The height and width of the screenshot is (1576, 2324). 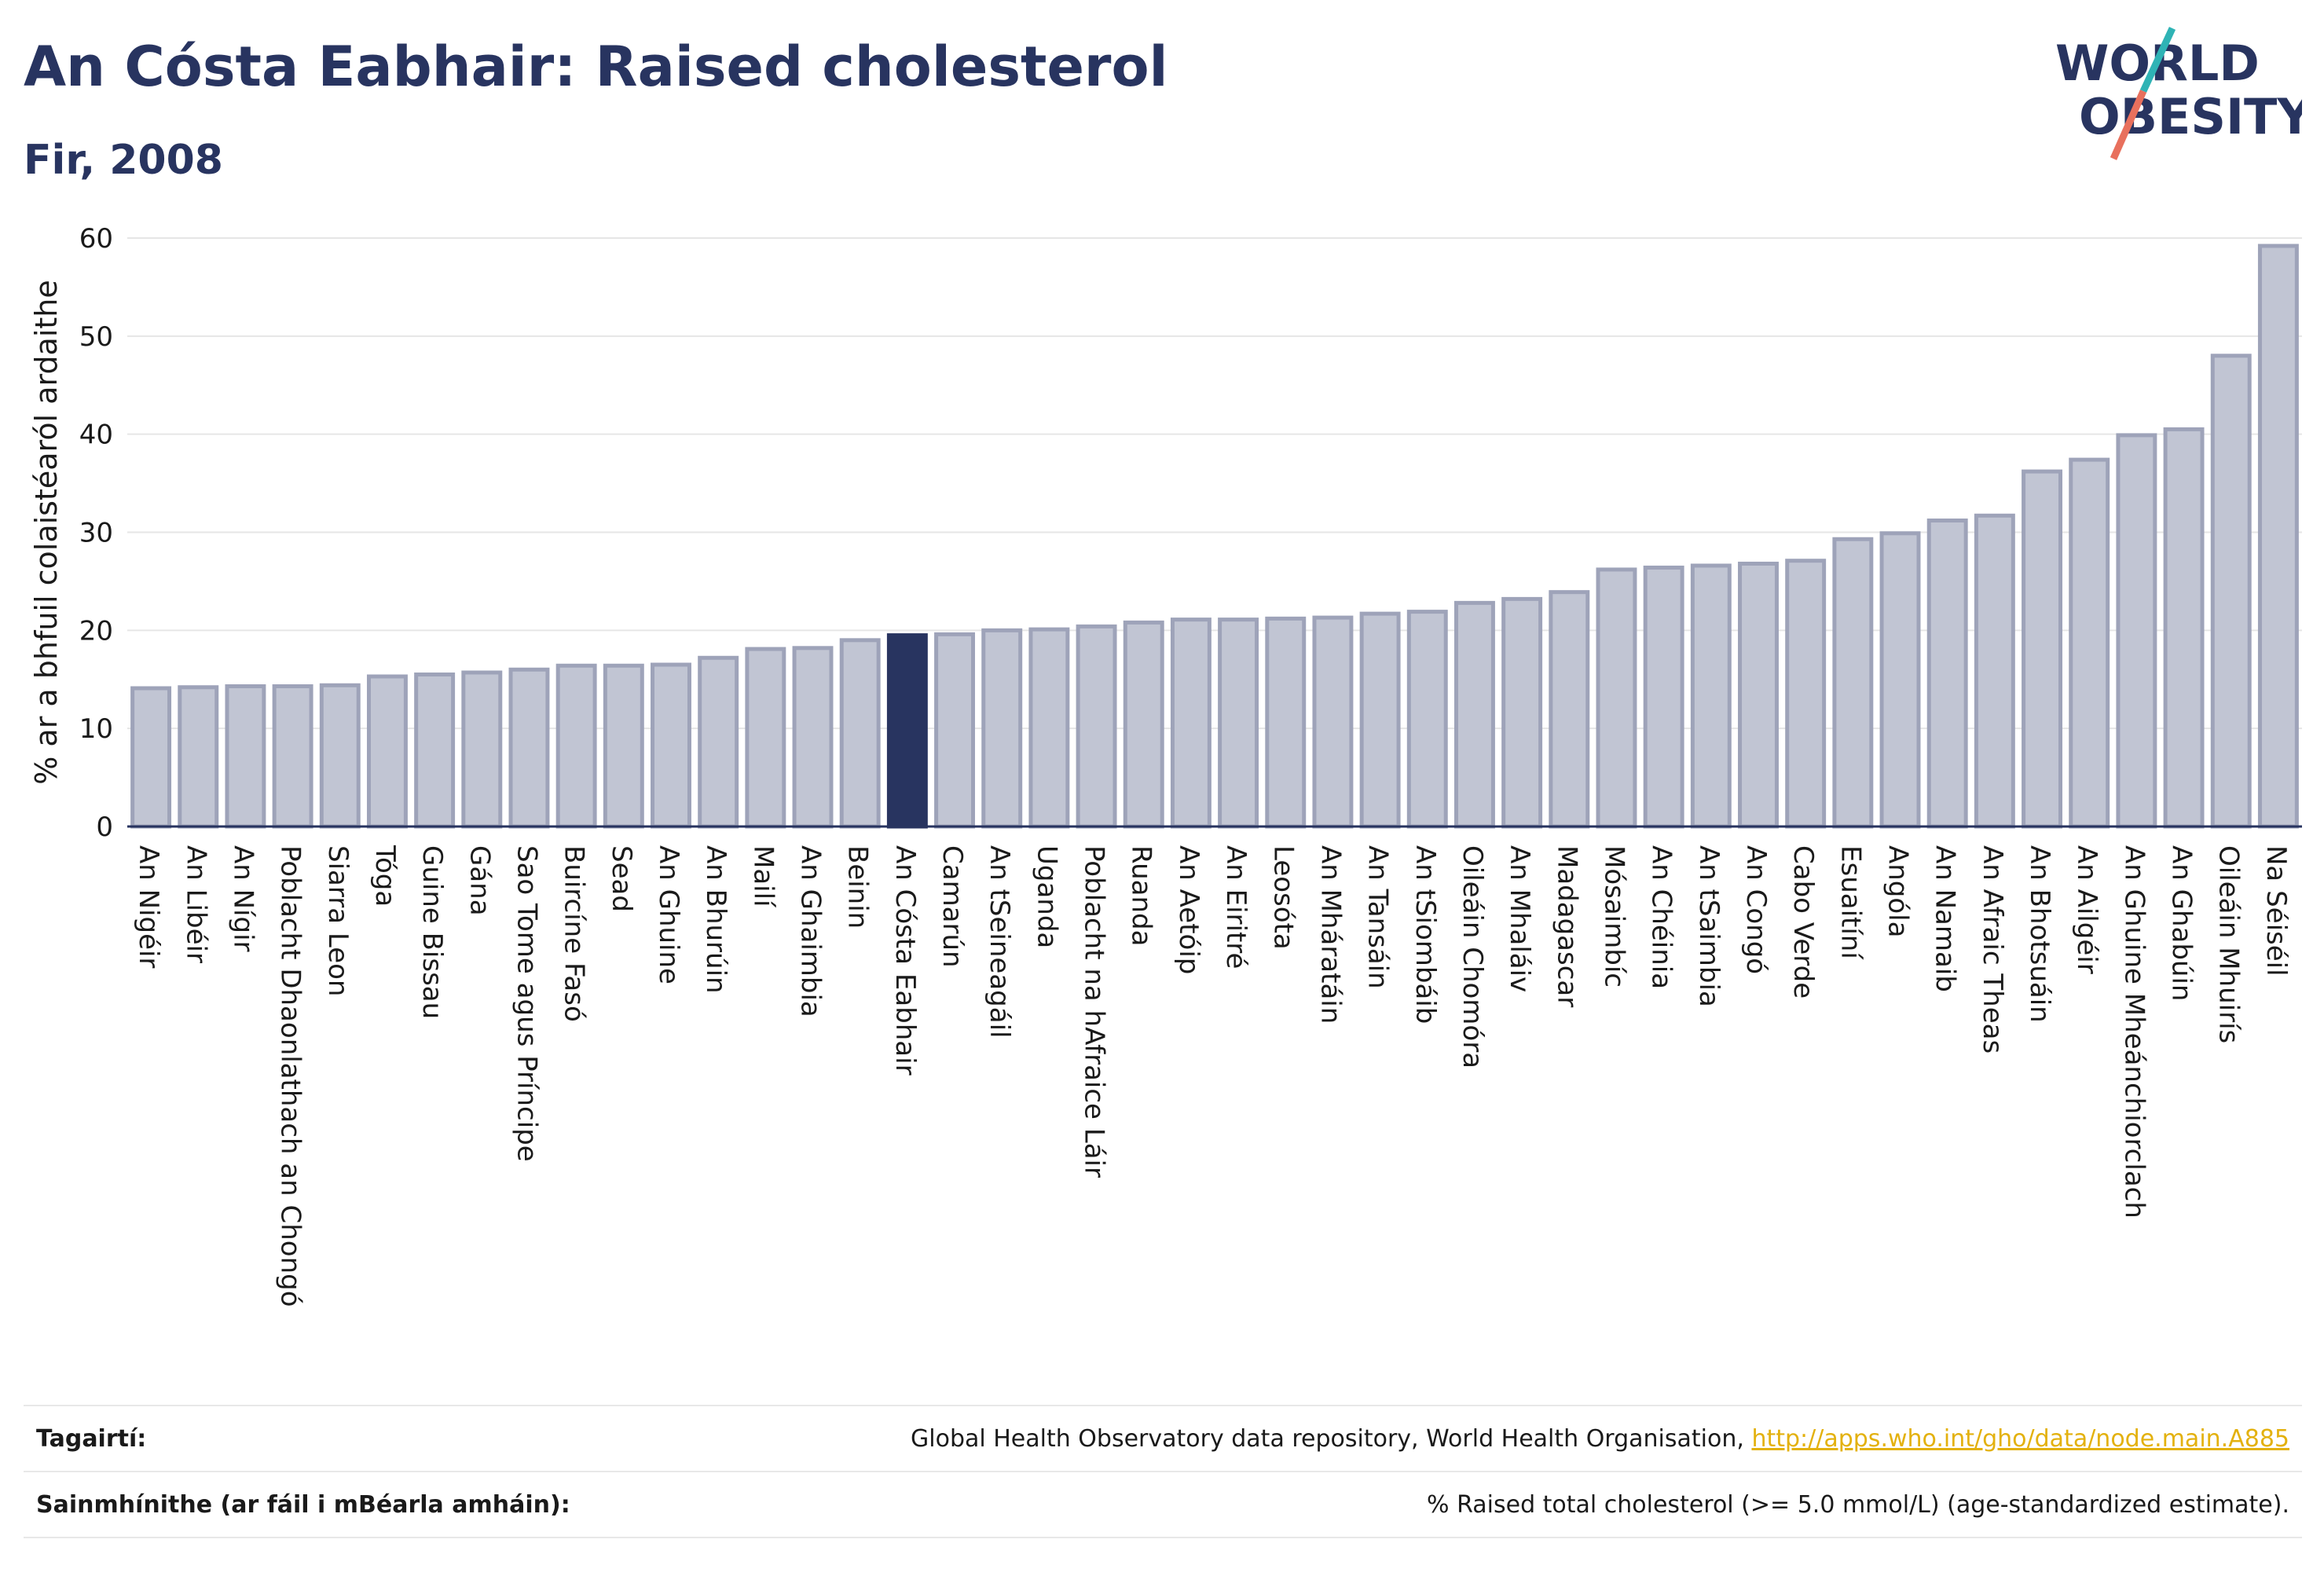 I want to click on x-tick-label: An Mhaláiv, so click(x=1519, y=918).